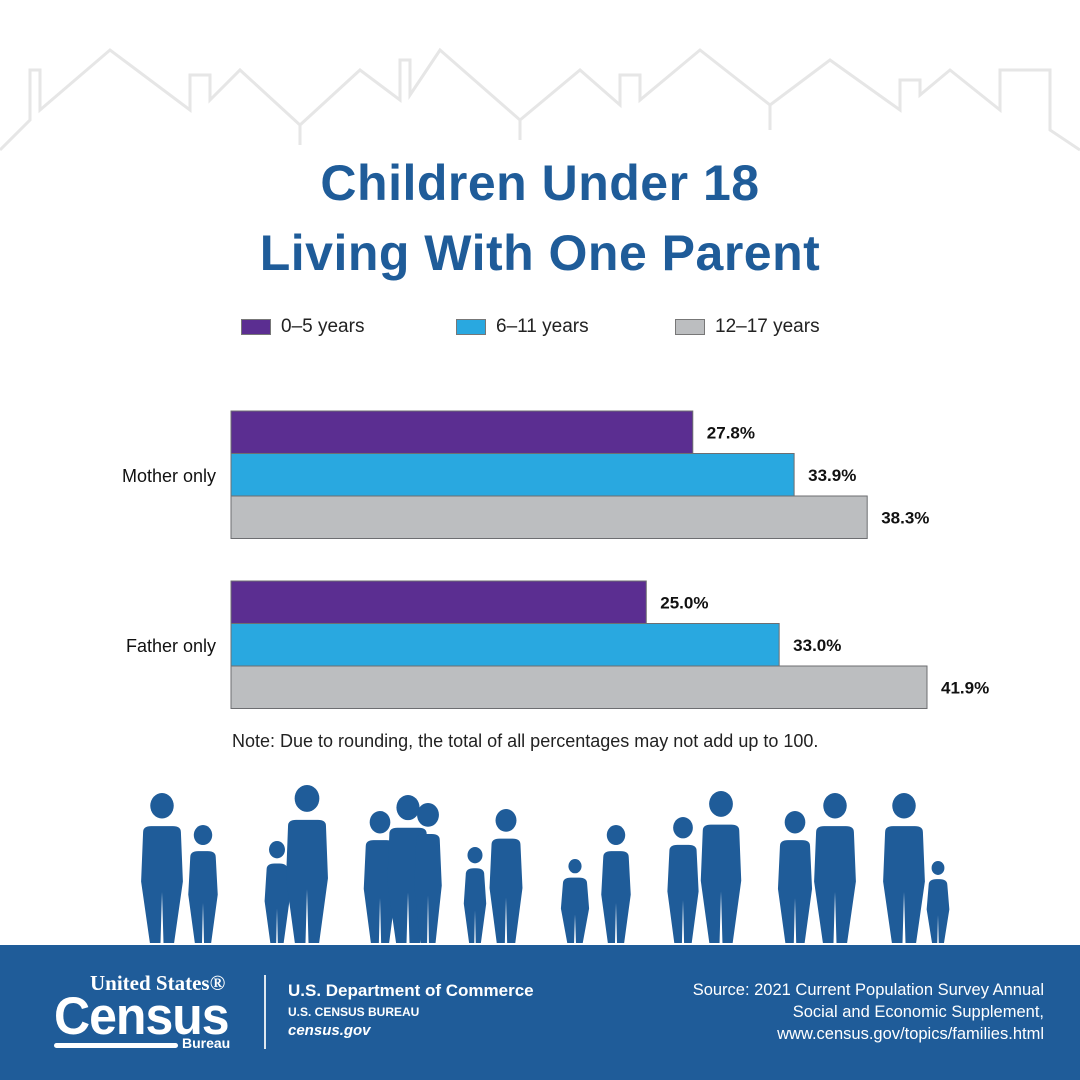 This screenshot has width=1080, height=1080. What do you see at coordinates (206, 1043) in the screenshot?
I see `logo-line-bureau: Bureau` at bounding box center [206, 1043].